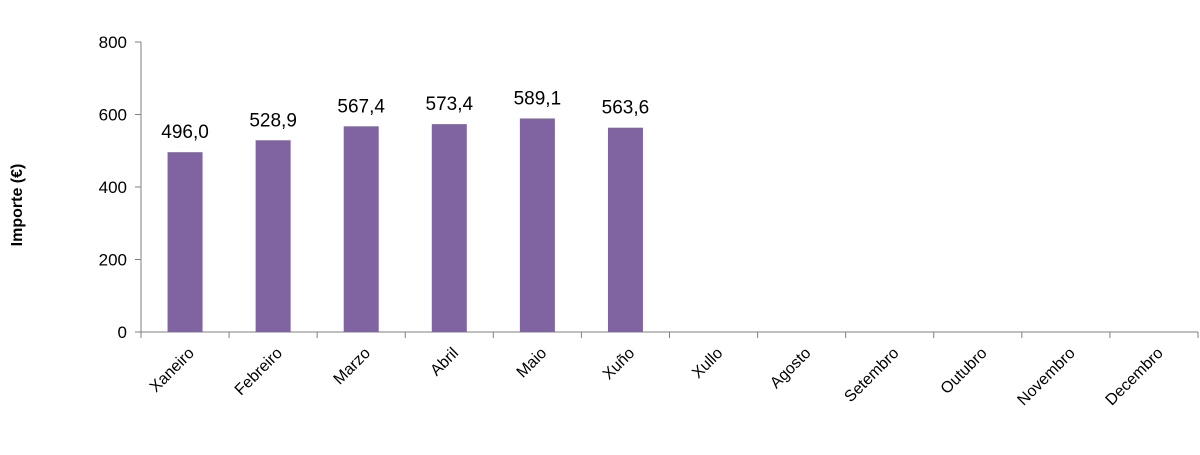 The height and width of the screenshot is (455, 1200). I want to click on x-category-label: Novembro, so click(1046, 377).